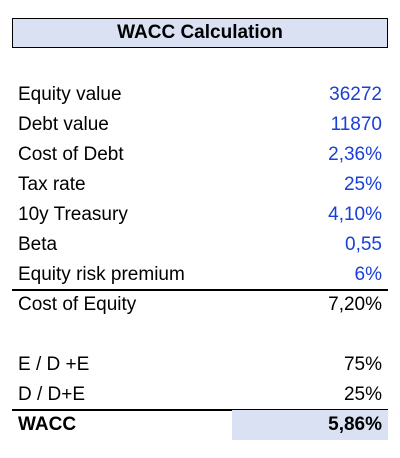 The width and height of the screenshot is (400, 458). What do you see at coordinates (200, 305) in the screenshot?
I see `cost-of-equity-row: Cost of Equity 7,20%` at bounding box center [200, 305].